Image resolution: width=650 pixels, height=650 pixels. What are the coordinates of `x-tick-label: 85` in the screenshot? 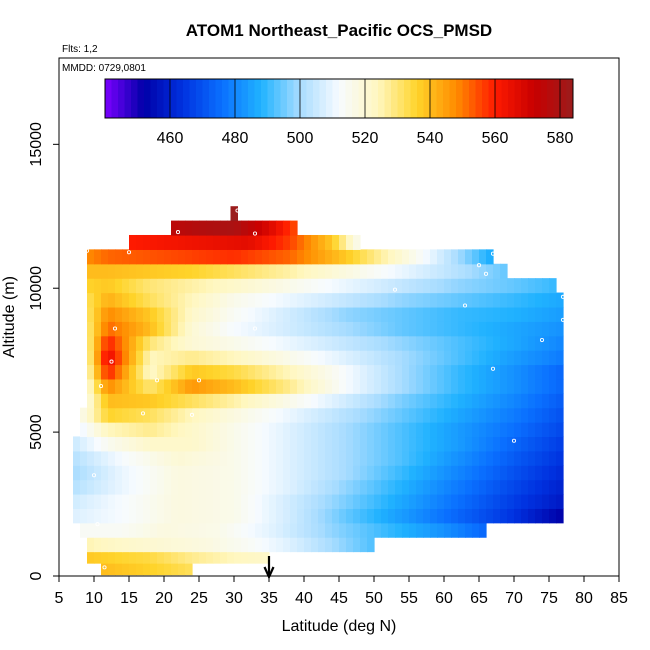 It's located at (619, 598).